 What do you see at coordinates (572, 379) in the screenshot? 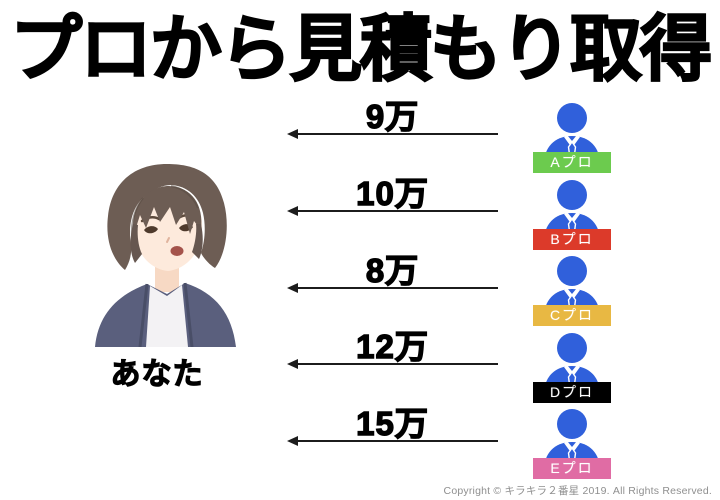
I see `pro-d: Dプロ` at bounding box center [572, 379].